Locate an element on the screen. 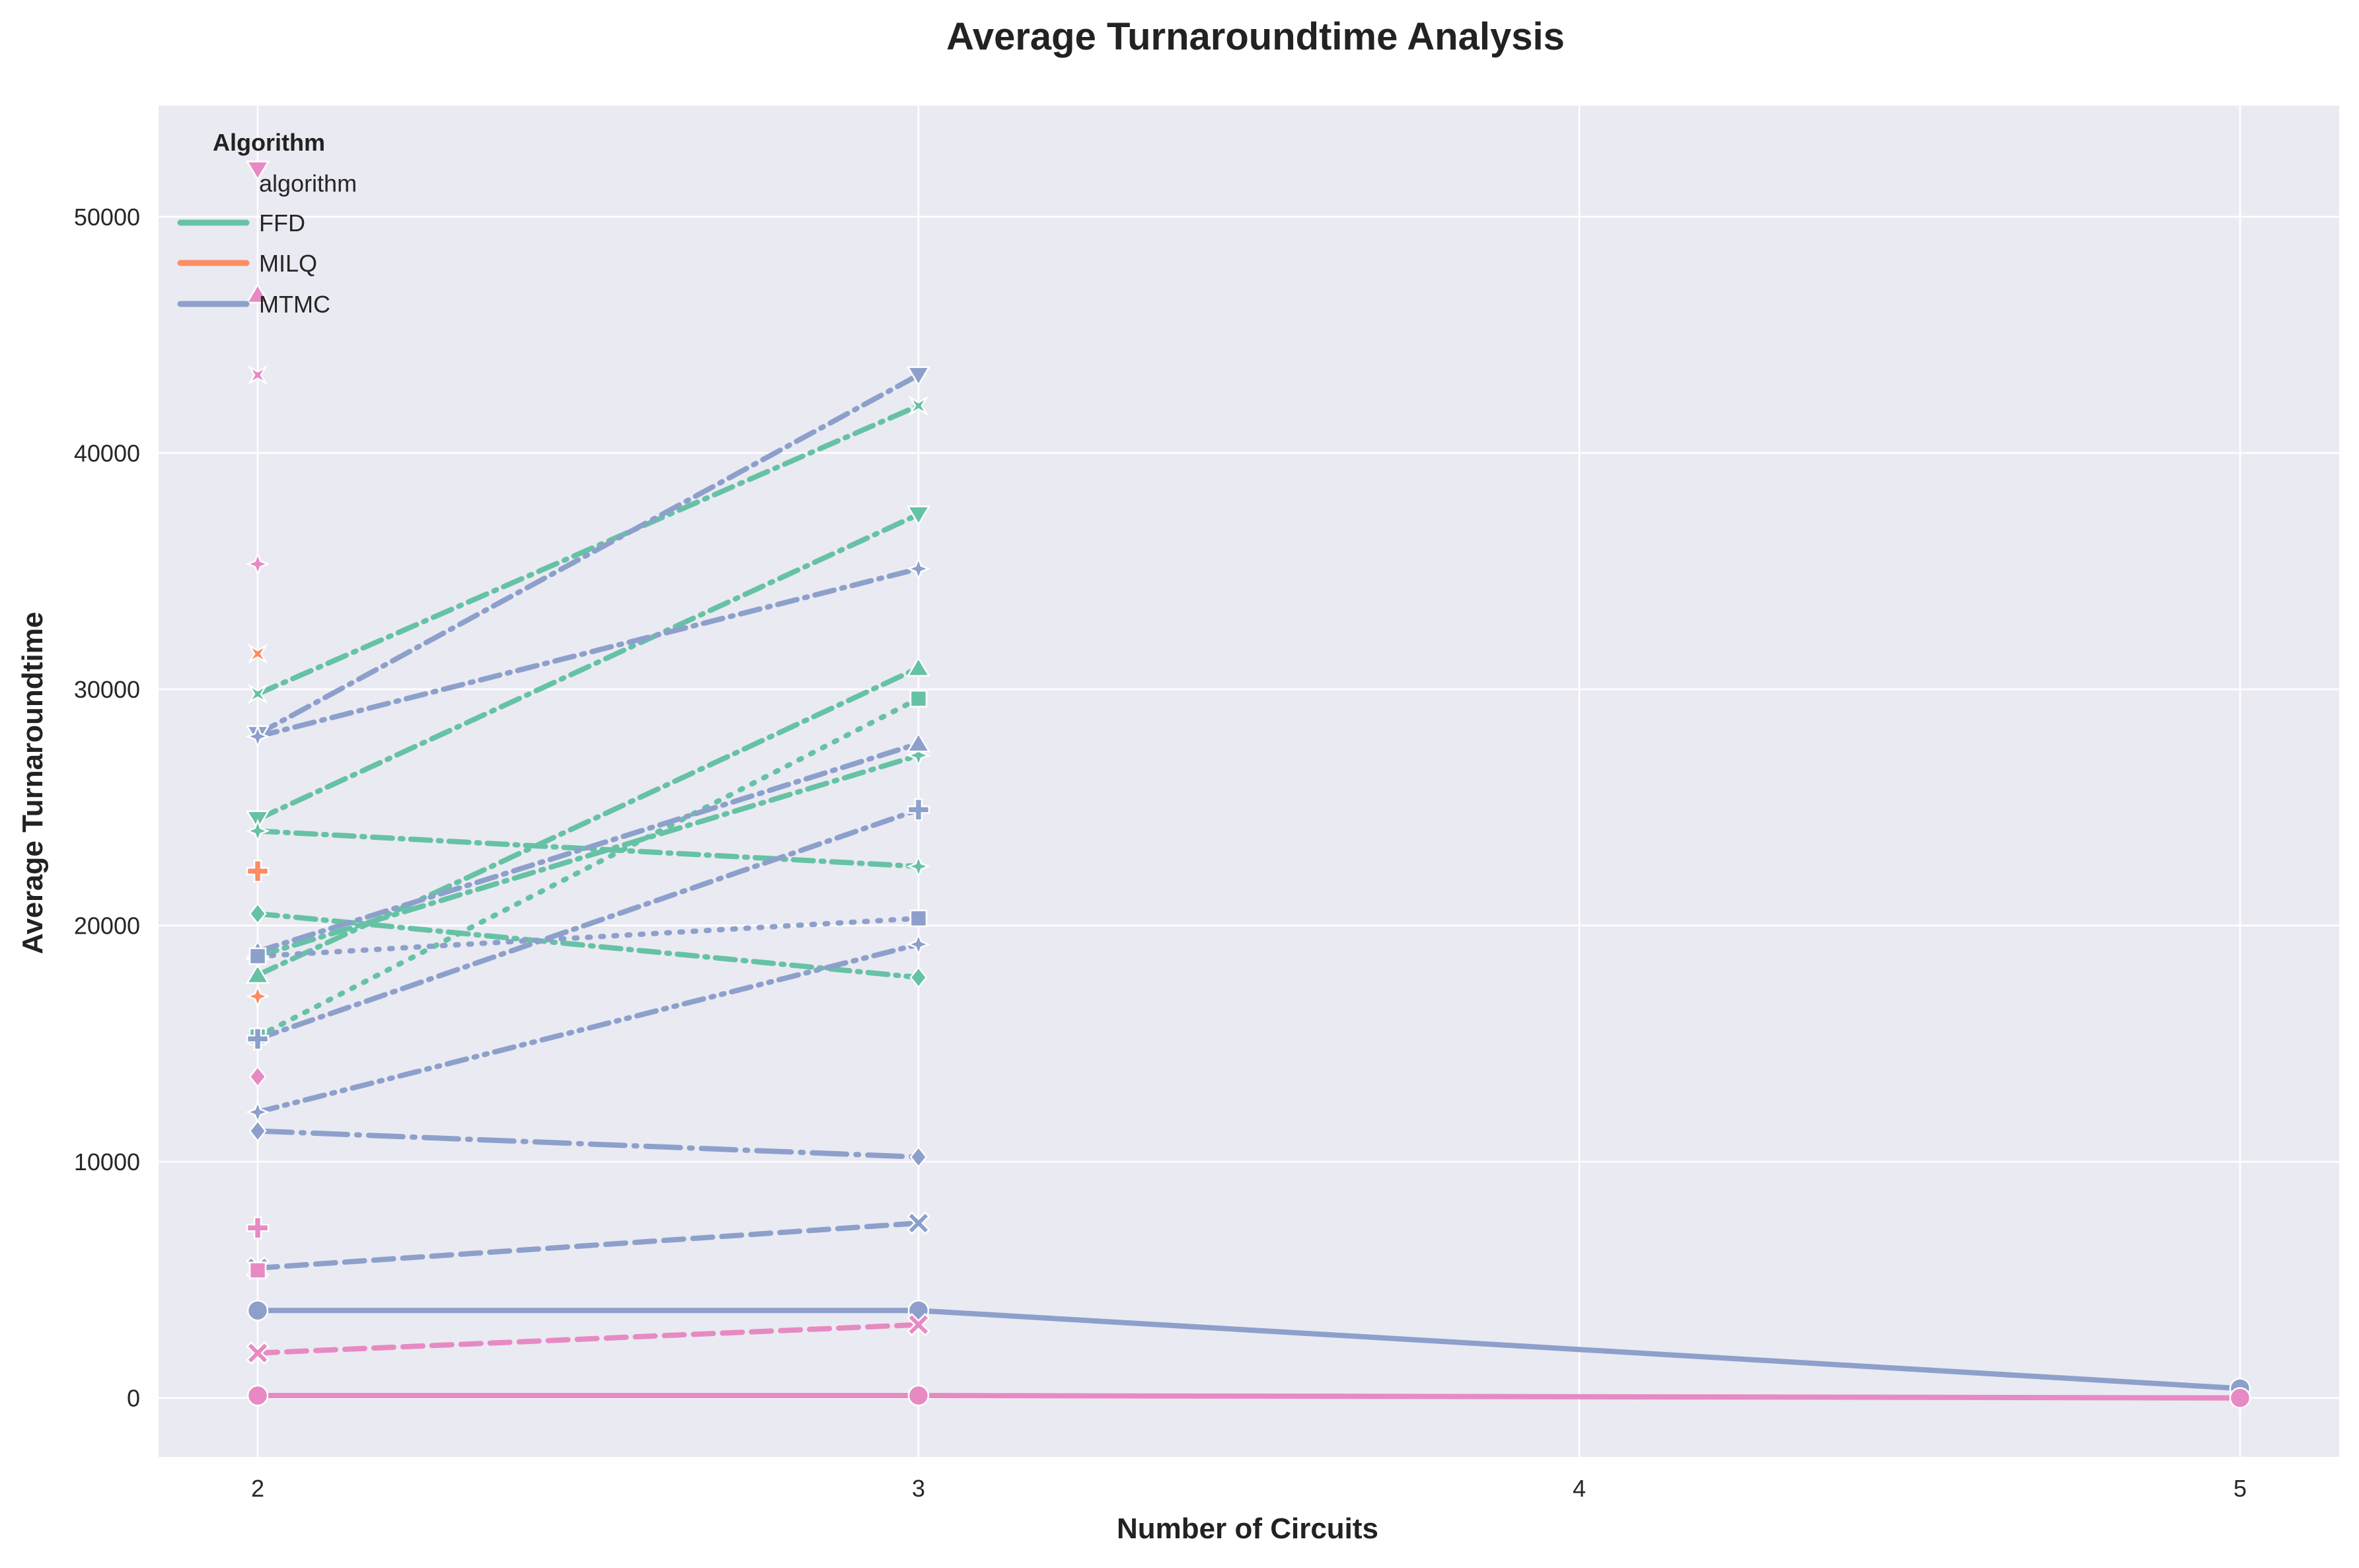 This screenshot has height=1568, width=2359. chart-title: Average Turnaroundtime Analysis is located at coordinates (1255, 36).